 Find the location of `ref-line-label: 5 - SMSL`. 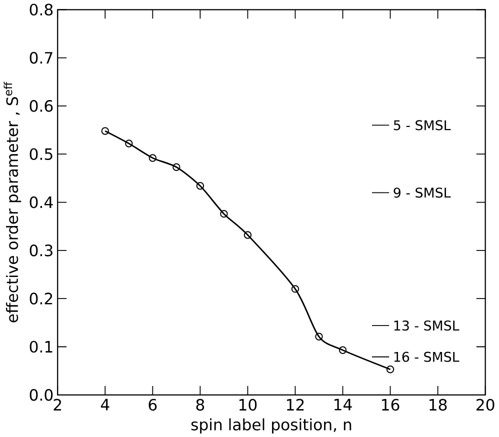

ref-line-label: 5 - SMSL is located at coordinates (422, 125).